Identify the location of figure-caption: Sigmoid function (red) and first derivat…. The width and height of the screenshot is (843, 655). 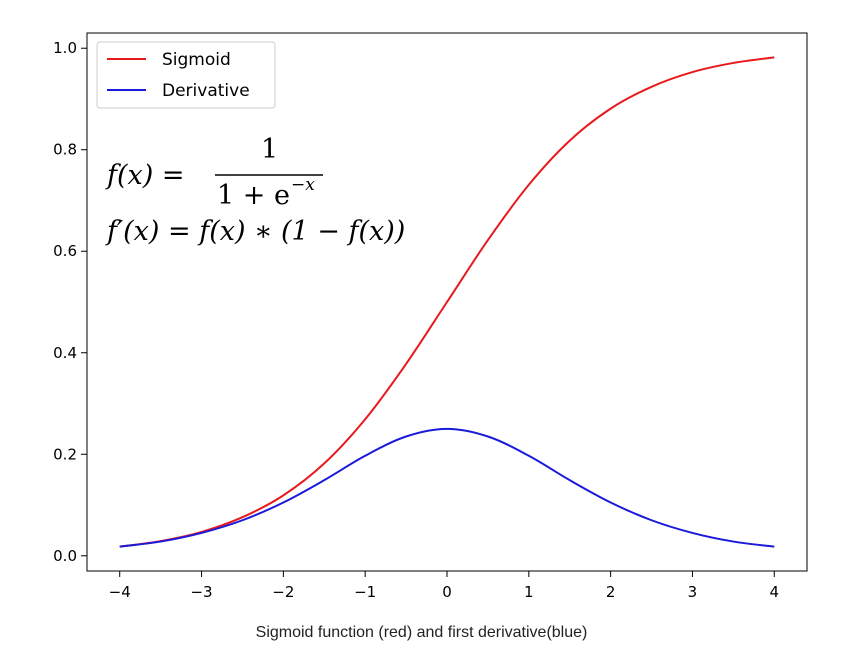
(421, 632).